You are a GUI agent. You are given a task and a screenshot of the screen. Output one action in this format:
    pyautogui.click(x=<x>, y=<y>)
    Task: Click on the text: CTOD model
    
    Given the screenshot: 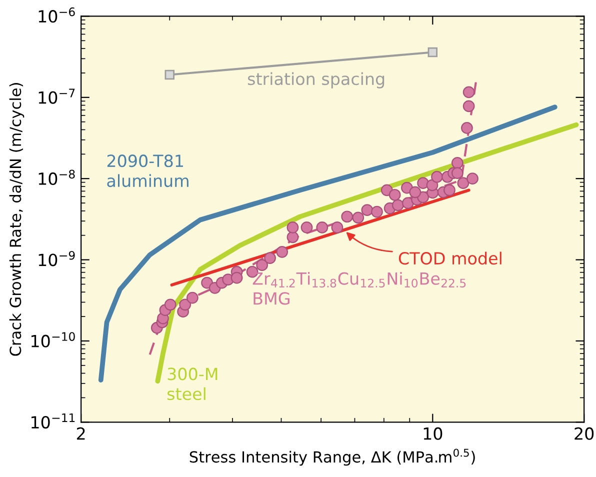 What is the action you would take?
    pyautogui.click(x=450, y=258)
    